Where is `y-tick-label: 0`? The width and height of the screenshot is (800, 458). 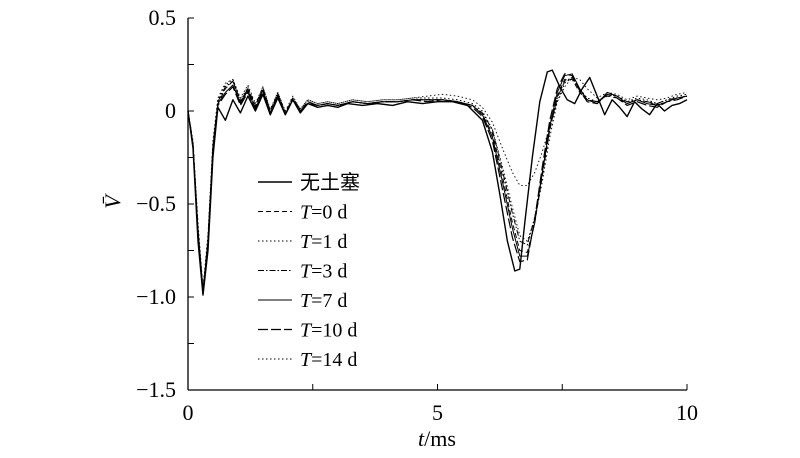
y-tick-label: 0 is located at coordinates (170, 110).